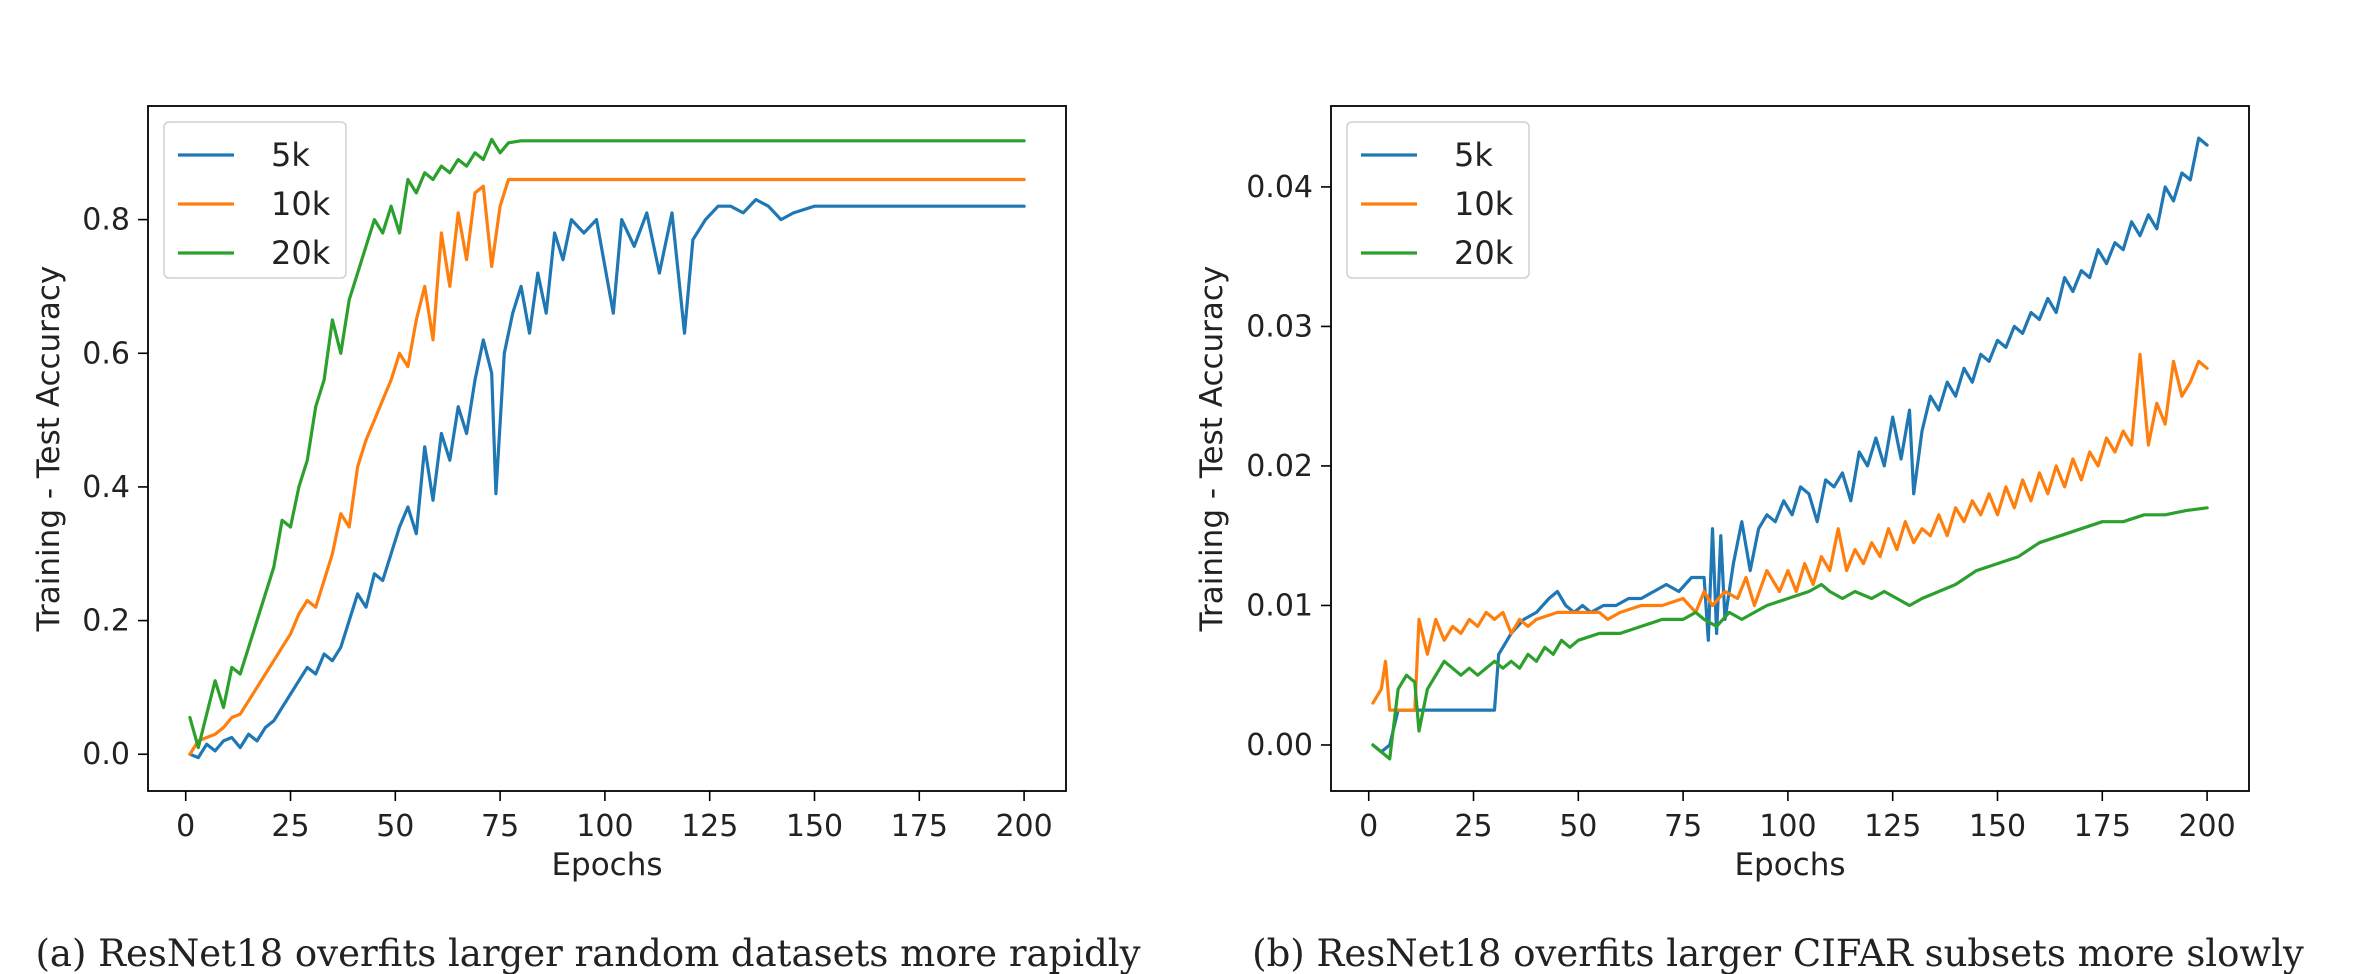  I want to click on series-line-20k, so click(1790, 633).